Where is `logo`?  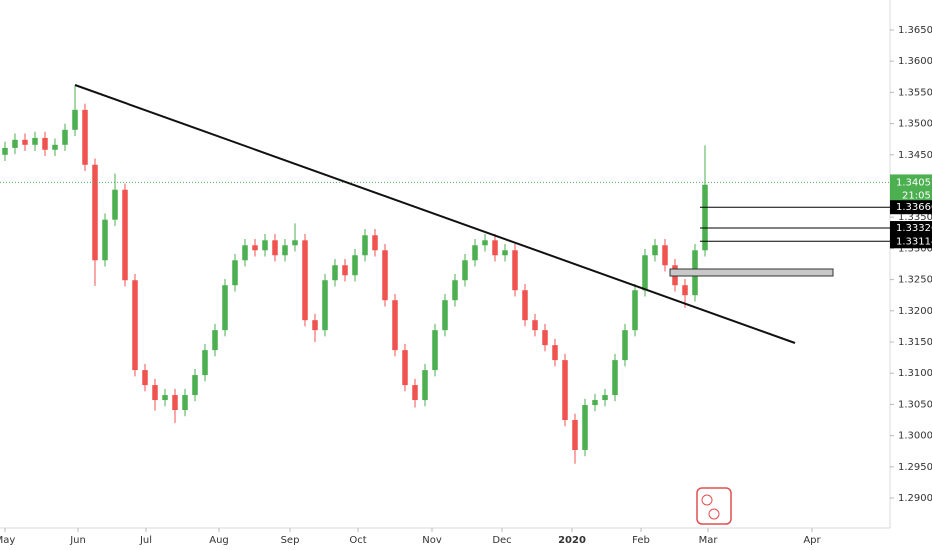 logo is located at coordinates (714, 506).